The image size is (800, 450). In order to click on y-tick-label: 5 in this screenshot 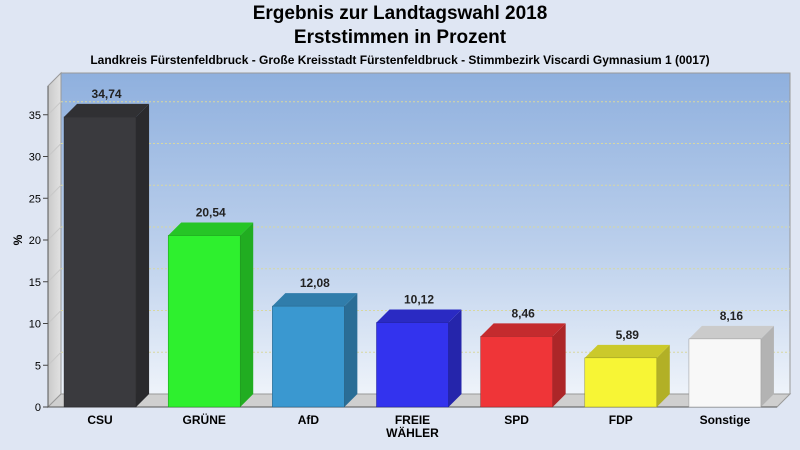, I will do `click(38, 366)`.